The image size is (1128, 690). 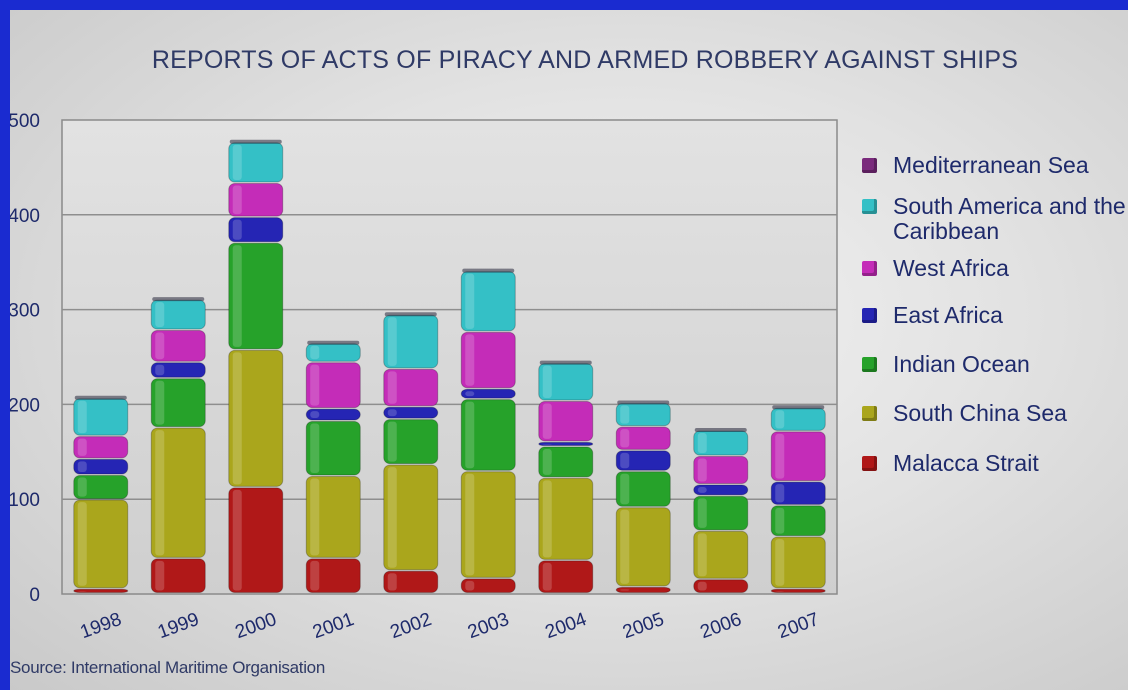 What do you see at coordinates (950, 463) in the screenshot?
I see `legend-item: Malacca Strait` at bounding box center [950, 463].